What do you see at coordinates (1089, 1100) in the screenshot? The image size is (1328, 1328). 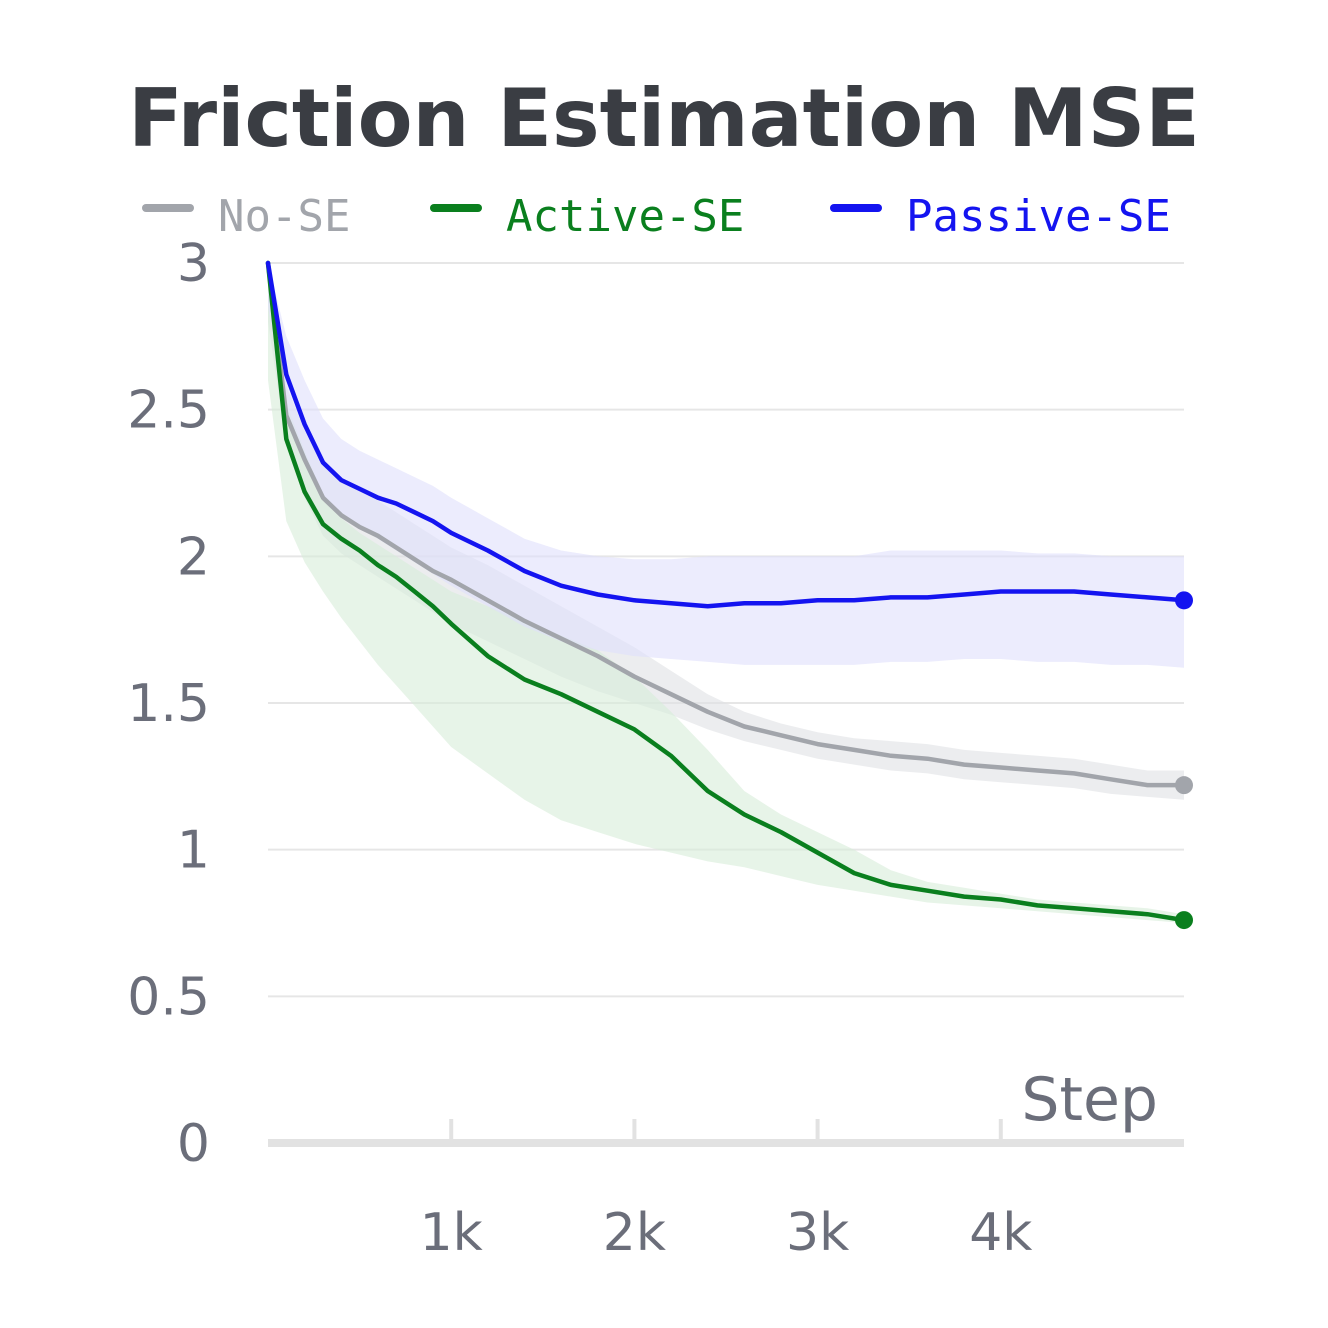 I see `x-axis-label: Step` at bounding box center [1089, 1100].